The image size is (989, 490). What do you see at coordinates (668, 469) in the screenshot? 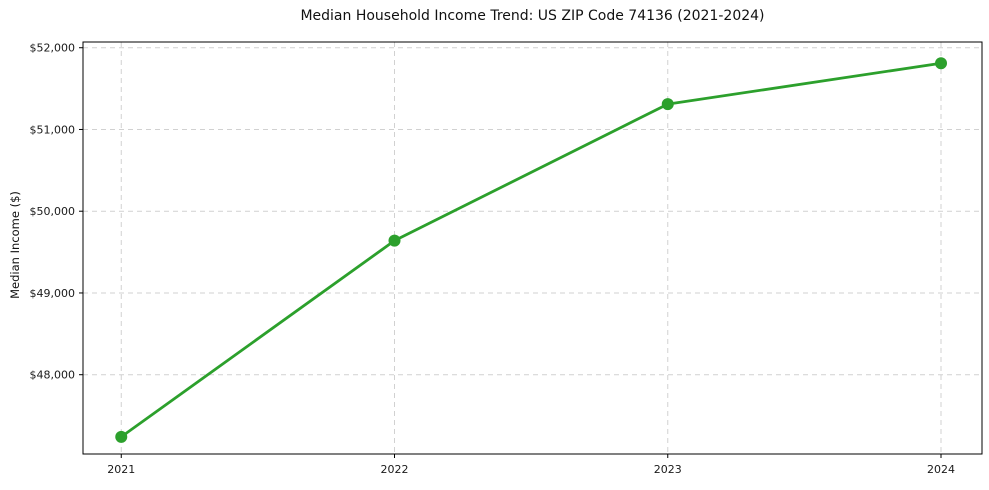
I see `x-tick-label: 2023` at bounding box center [668, 469].